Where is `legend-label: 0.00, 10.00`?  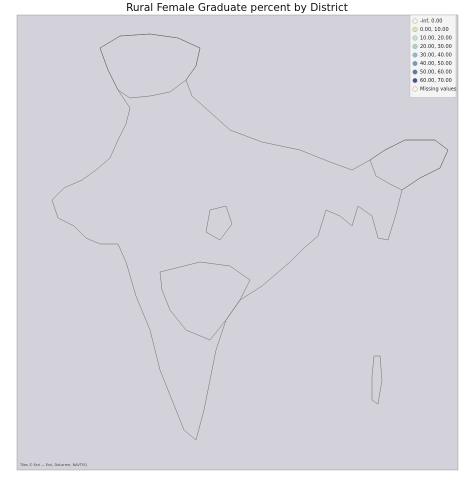 legend-label: 0.00, 10.00 is located at coordinates (434, 30).